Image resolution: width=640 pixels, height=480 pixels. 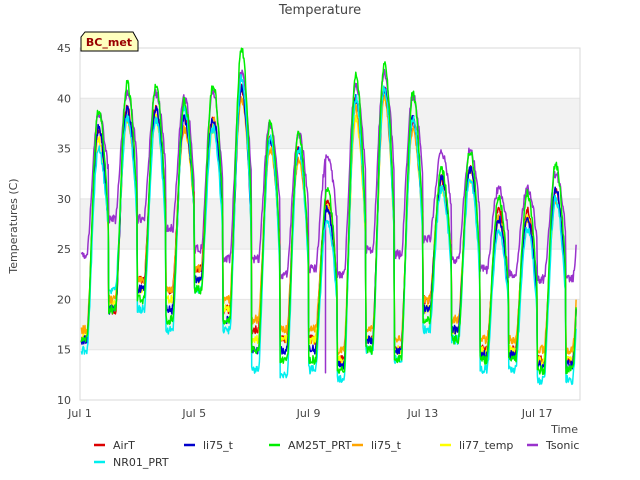 I want to click on x-axis-ticks: Jul 1 Jul 5 Jul 9 Jul 13 Jul 17, so click(x=309, y=413).